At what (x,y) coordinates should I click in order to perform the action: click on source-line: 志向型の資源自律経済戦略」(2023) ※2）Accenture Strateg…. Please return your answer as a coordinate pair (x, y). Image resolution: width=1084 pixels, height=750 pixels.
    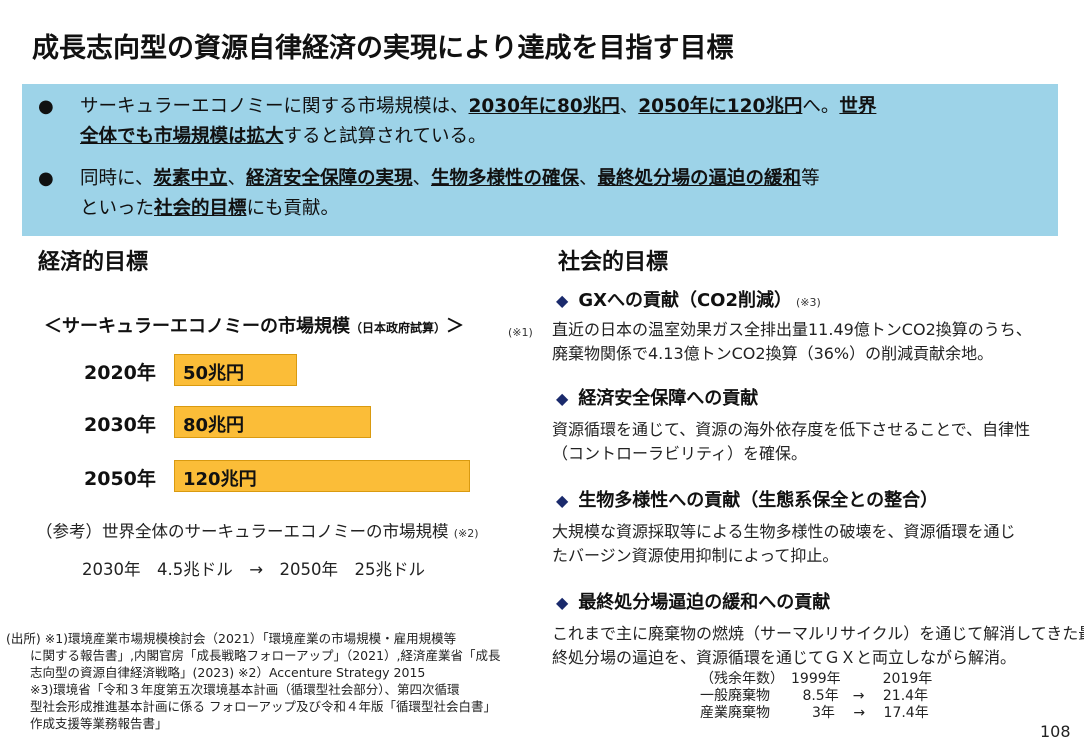
    Looking at the image, I should click on (228, 672).